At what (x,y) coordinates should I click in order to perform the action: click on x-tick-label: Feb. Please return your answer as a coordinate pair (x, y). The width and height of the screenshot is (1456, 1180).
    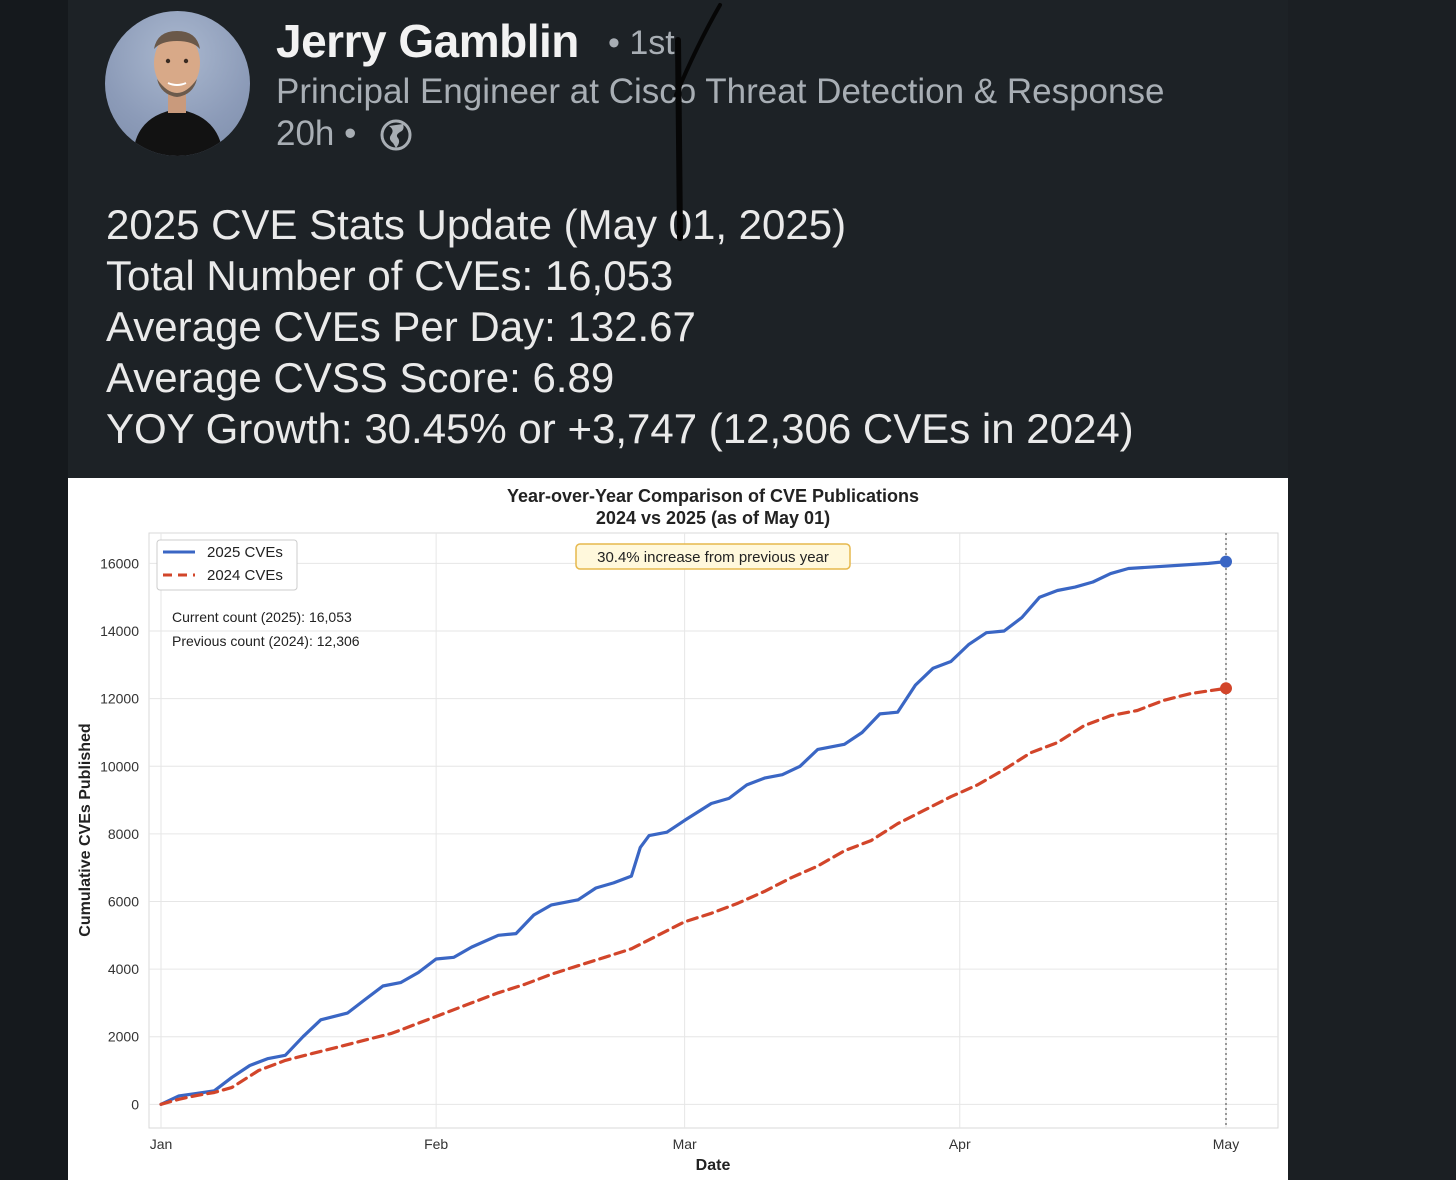
    Looking at the image, I should click on (436, 1144).